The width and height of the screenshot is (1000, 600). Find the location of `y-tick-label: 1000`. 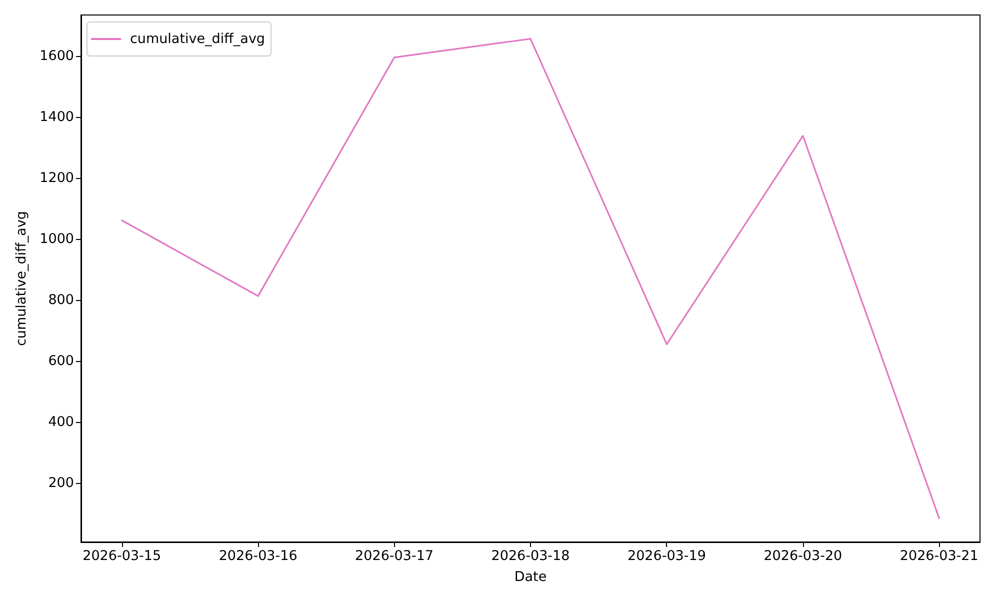

y-tick-label: 1000 is located at coordinates (57, 238).